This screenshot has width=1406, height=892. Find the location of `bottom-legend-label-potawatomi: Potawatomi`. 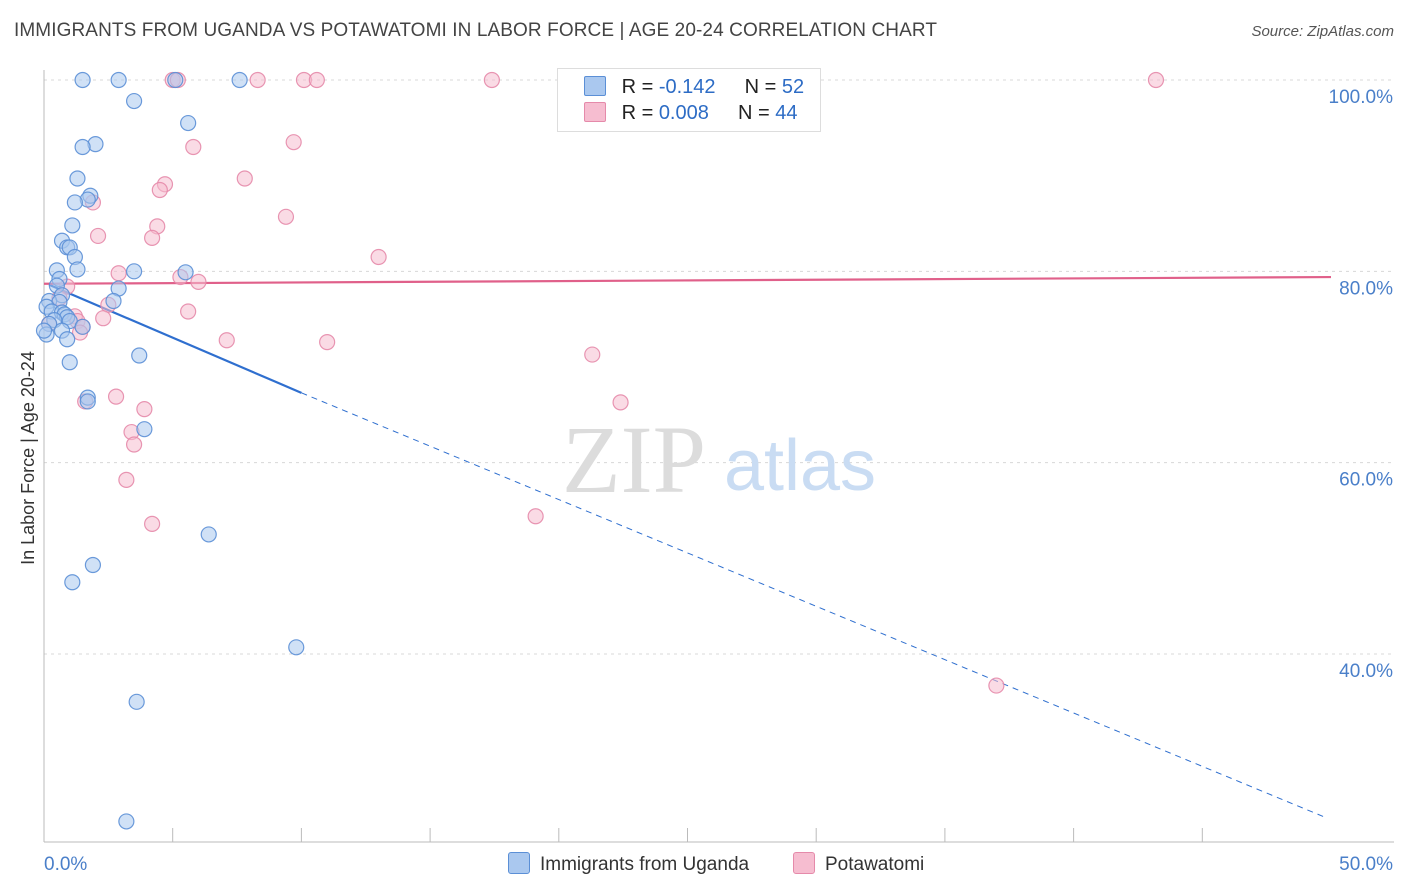

bottom-legend-label-potawatomi: Potawatomi is located at coordinates (875, 864).